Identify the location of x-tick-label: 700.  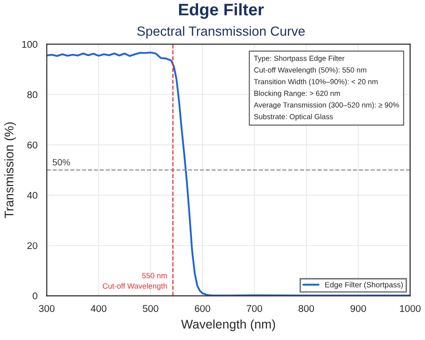
(254, 308).